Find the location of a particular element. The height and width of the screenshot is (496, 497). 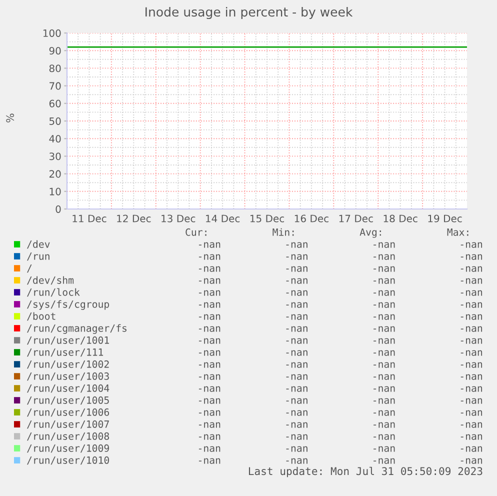

y-tick-label: 40 is located at coordinates (55, 138).